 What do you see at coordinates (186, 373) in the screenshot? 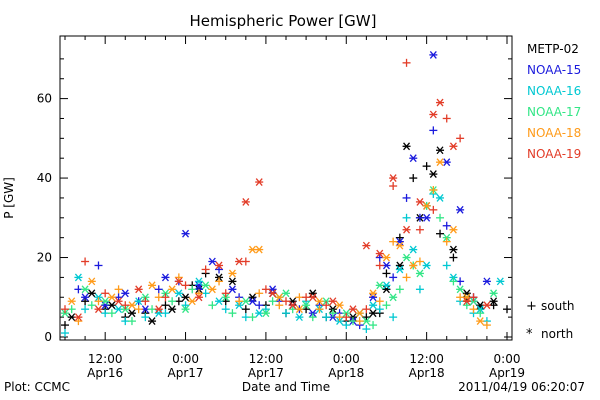
I see `x-tick-label-date: Apr17` at bounding box center [186, 373].